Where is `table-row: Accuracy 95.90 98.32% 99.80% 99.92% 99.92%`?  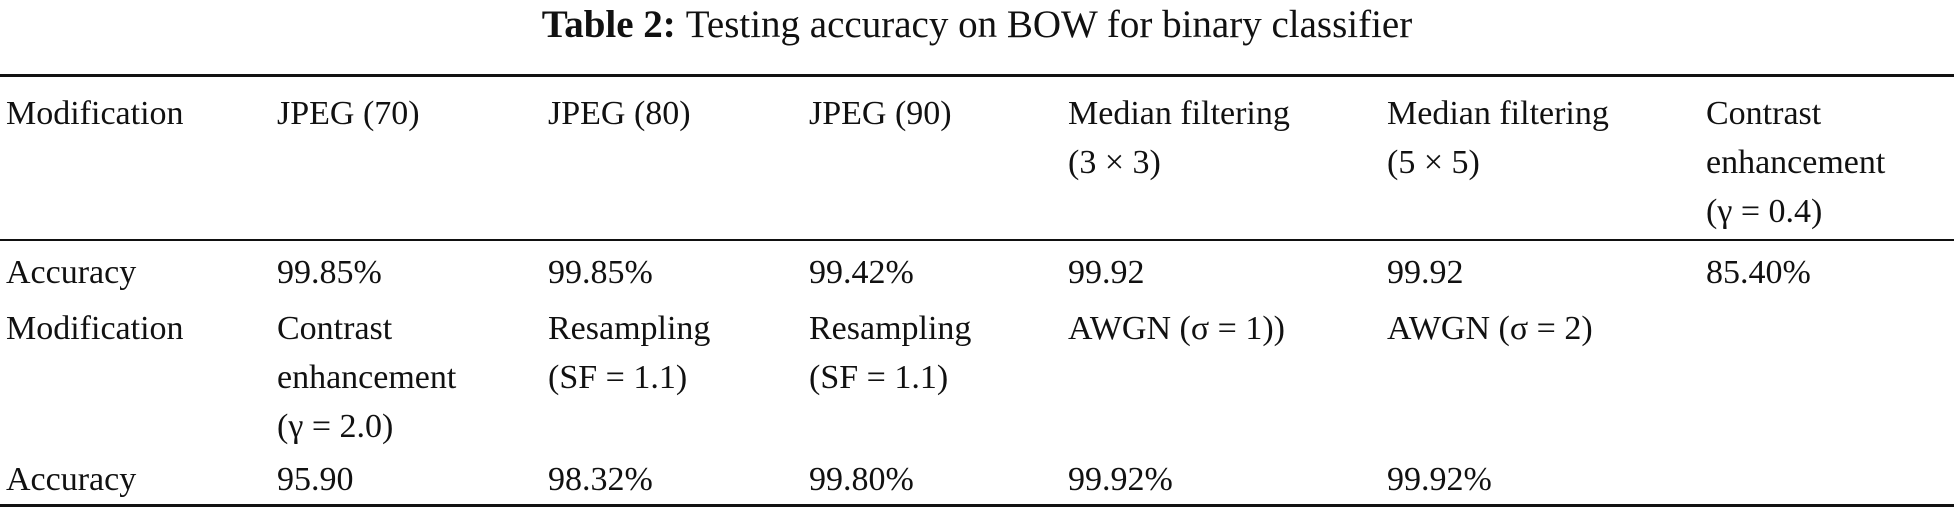 table-row: Accuracy 95.90 98.32% 99.80% 99.92% 99.92% is located at coordinates (977, 478).